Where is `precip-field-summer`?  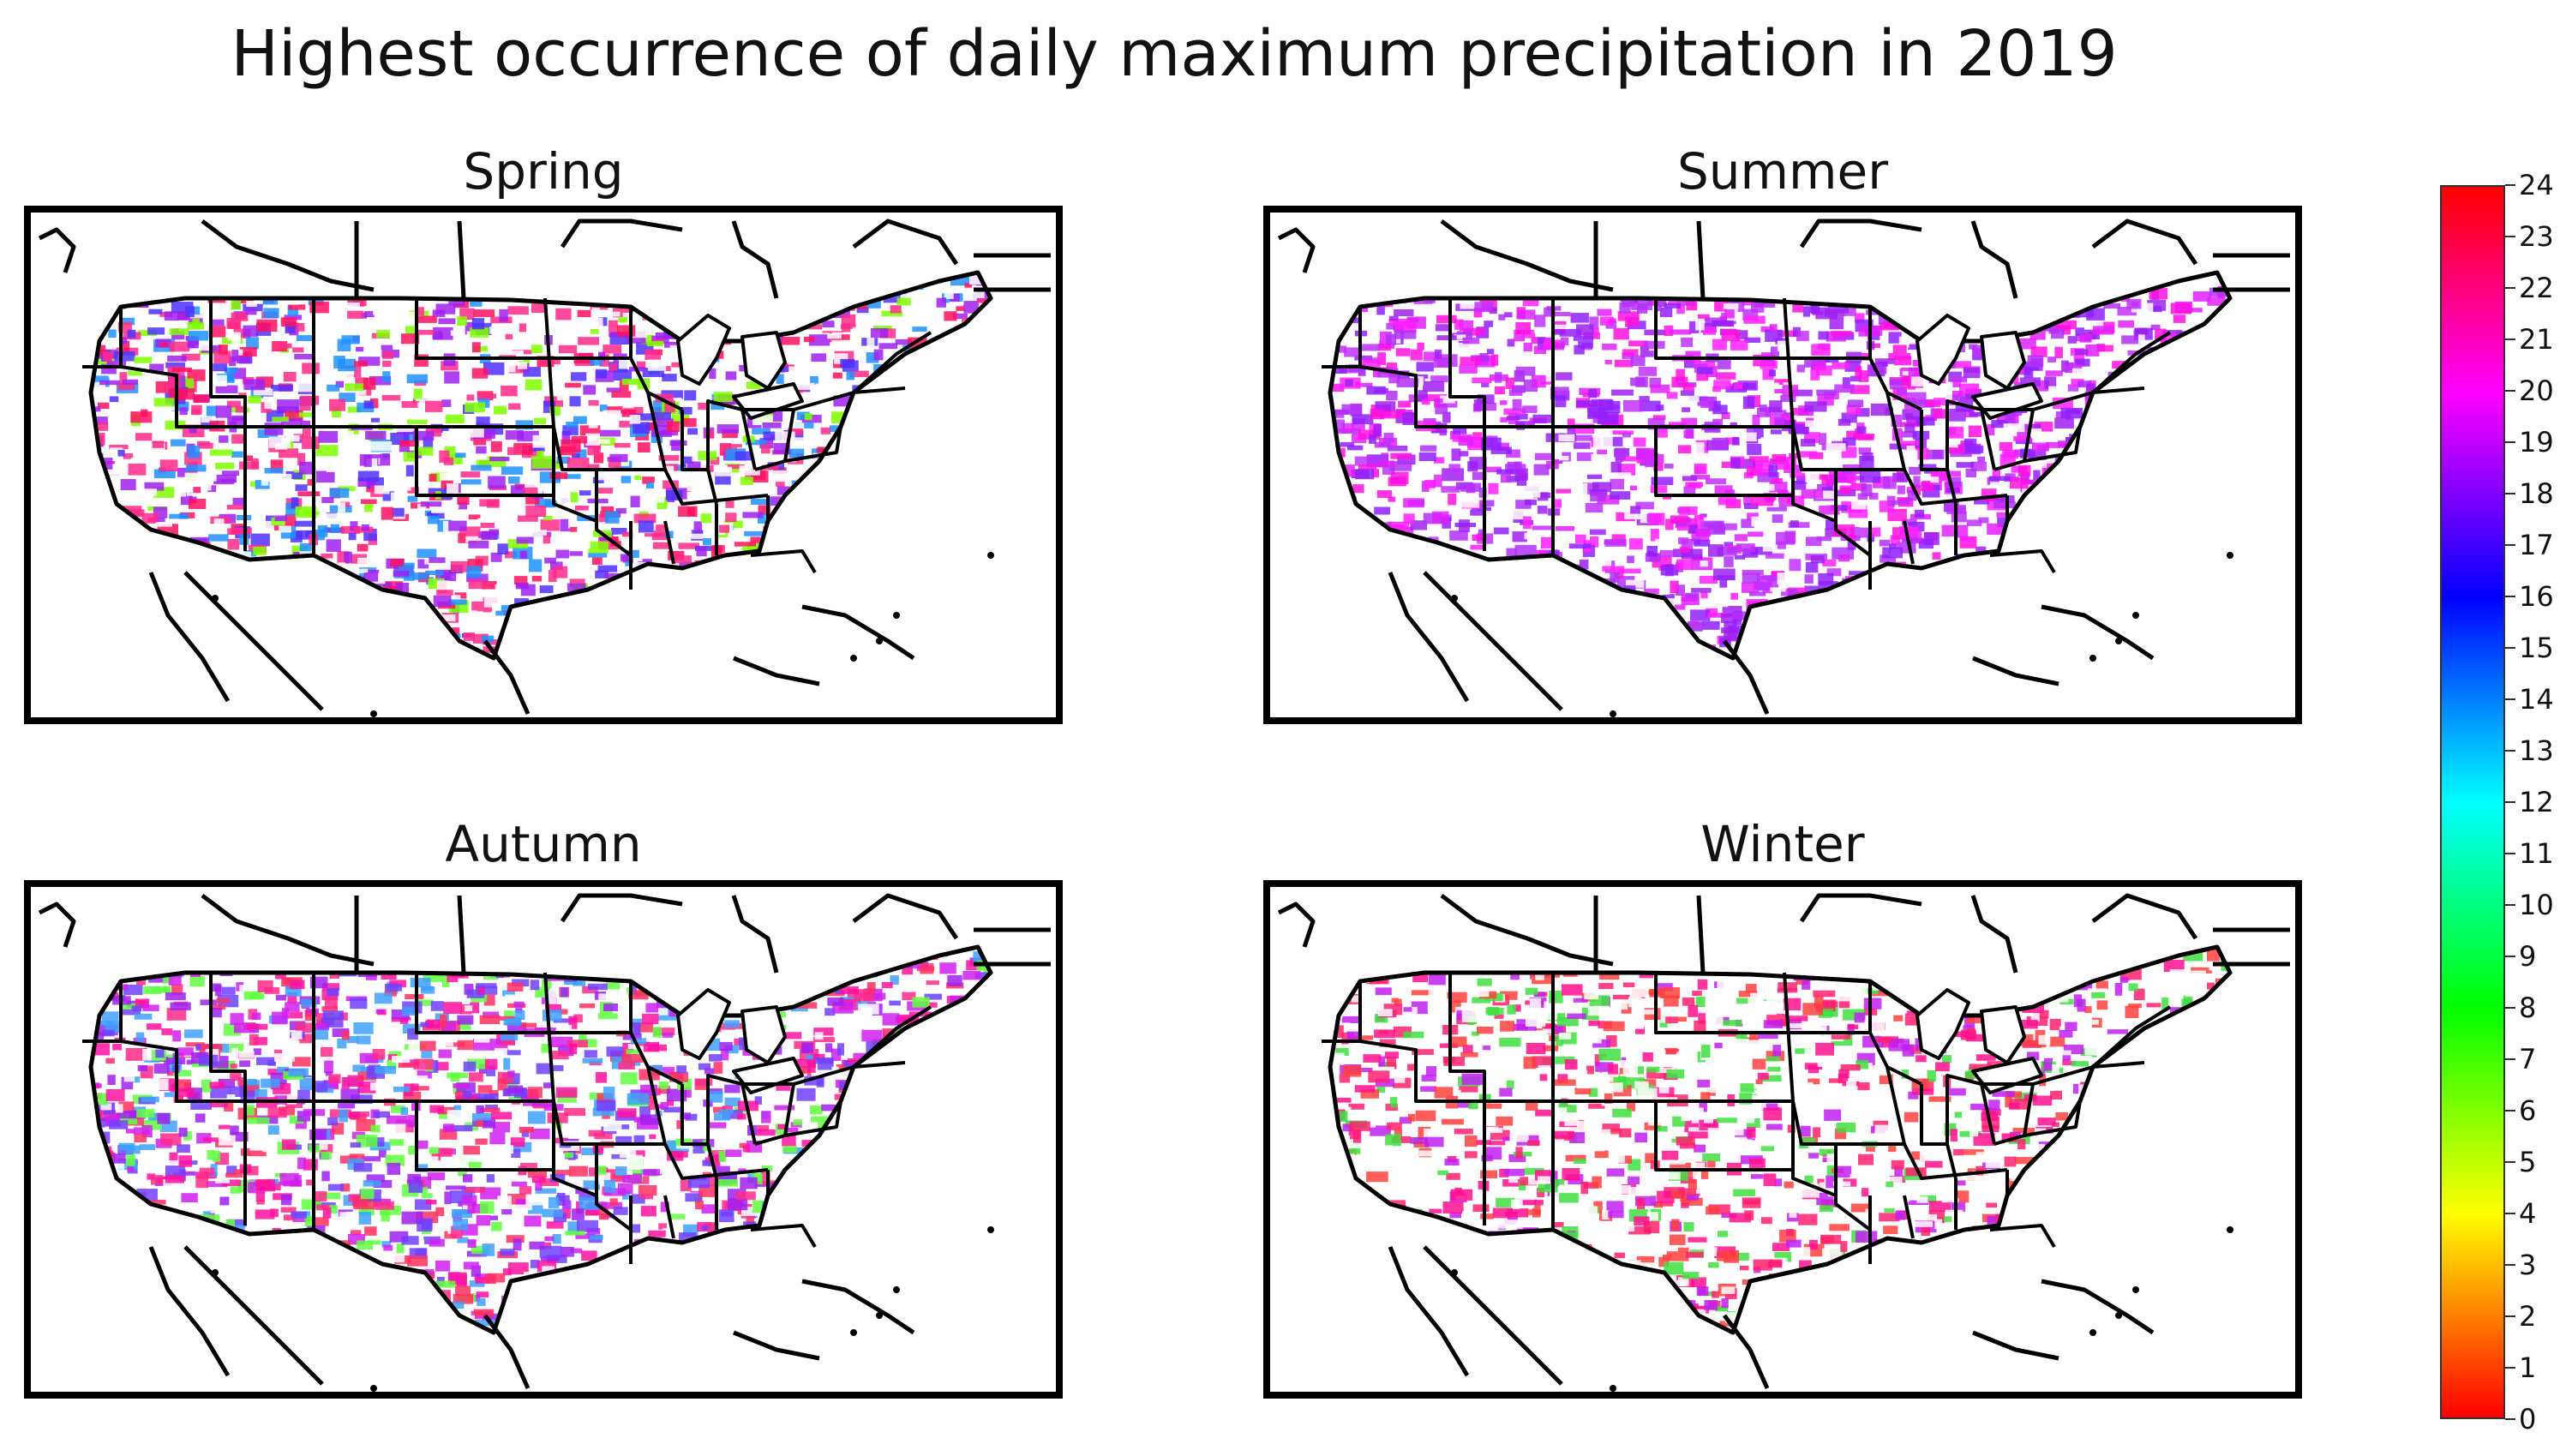 precip-field-summer is located at coordinates (1780, 466).